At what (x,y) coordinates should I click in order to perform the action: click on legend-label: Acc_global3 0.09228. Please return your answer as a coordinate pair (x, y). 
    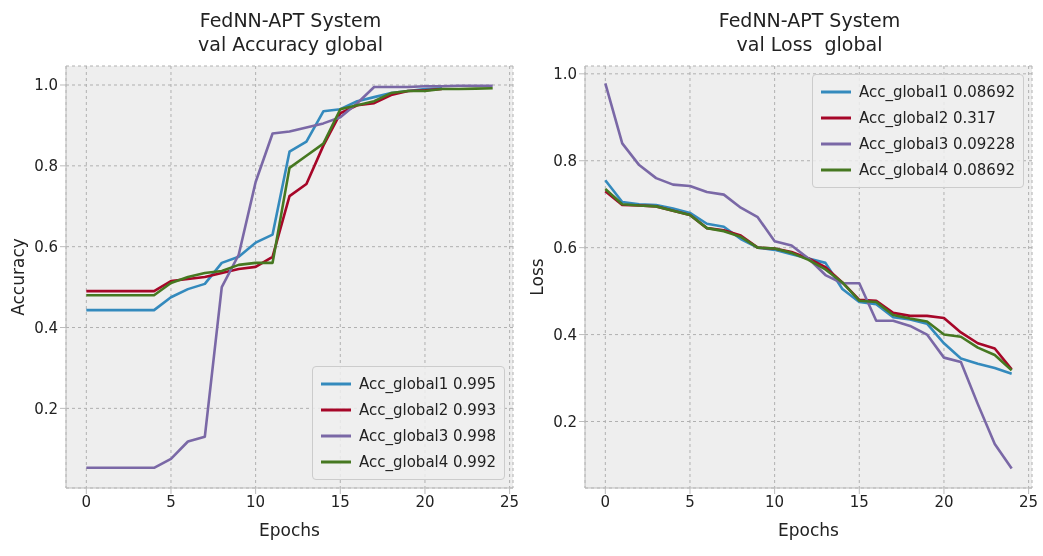
    Looking at the image, I should click on (936, 144).